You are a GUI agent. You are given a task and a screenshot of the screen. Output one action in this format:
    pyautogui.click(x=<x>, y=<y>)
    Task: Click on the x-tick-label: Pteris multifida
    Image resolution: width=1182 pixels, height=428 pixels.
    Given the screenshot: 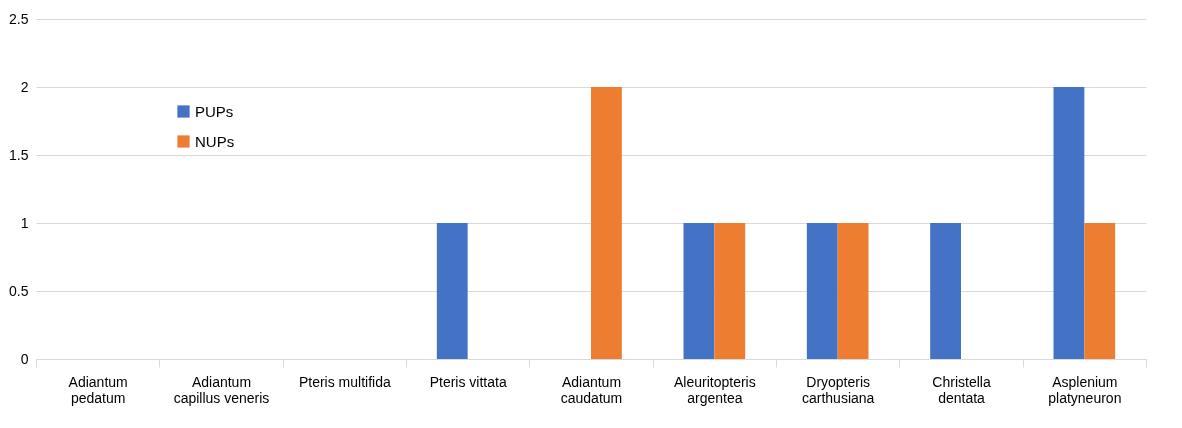 What is the action you would take?
    pyautogui.click(x=344, y=381)
    